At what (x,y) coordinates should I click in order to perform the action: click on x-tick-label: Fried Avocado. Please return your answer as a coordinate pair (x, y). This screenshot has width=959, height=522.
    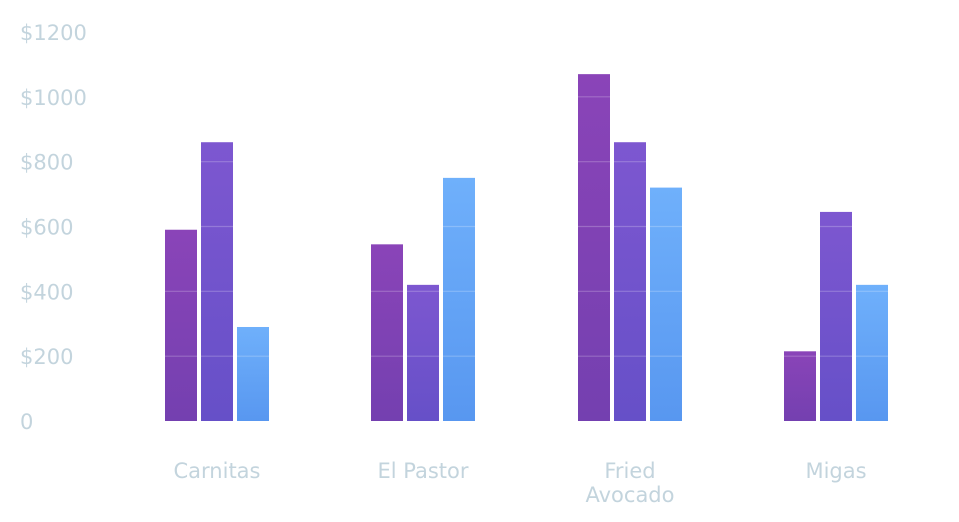
    Looking at the image, I should click on (629, 483).